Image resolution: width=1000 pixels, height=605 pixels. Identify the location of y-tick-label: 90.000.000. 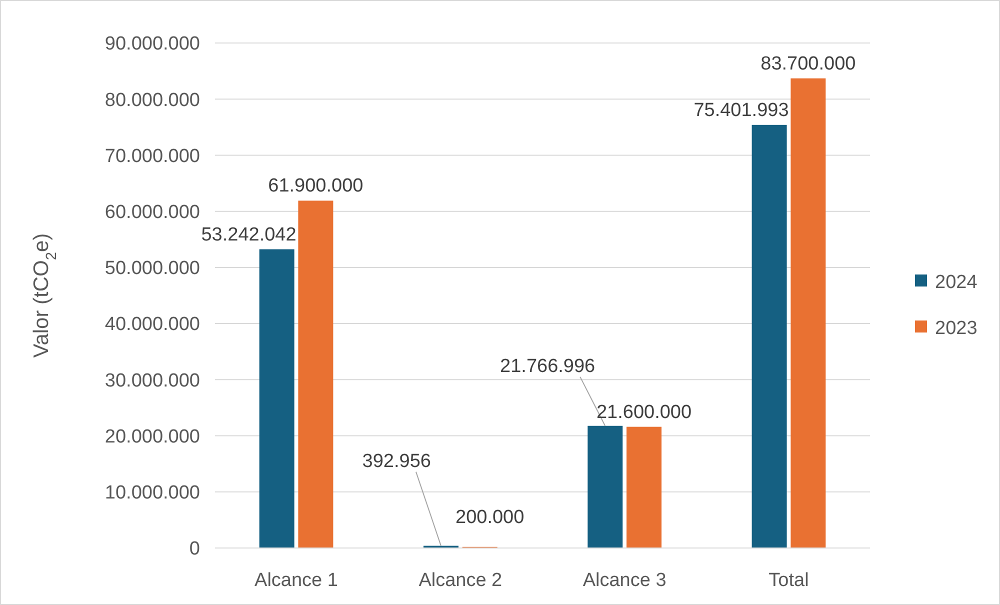
(152, 44).